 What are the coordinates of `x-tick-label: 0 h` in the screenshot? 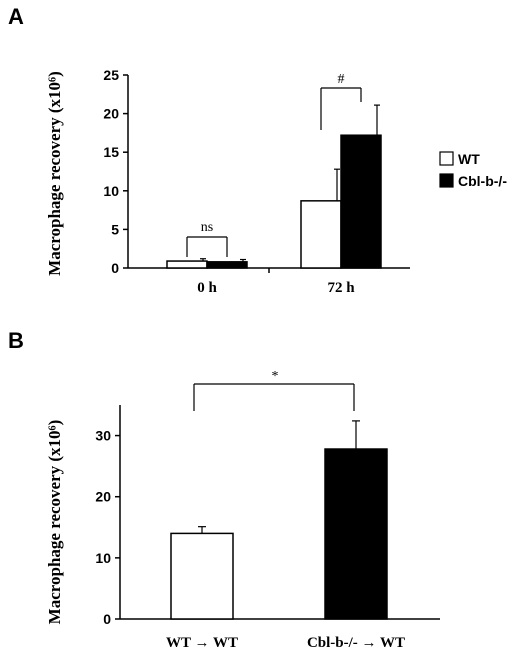 It's located at (207, 288).